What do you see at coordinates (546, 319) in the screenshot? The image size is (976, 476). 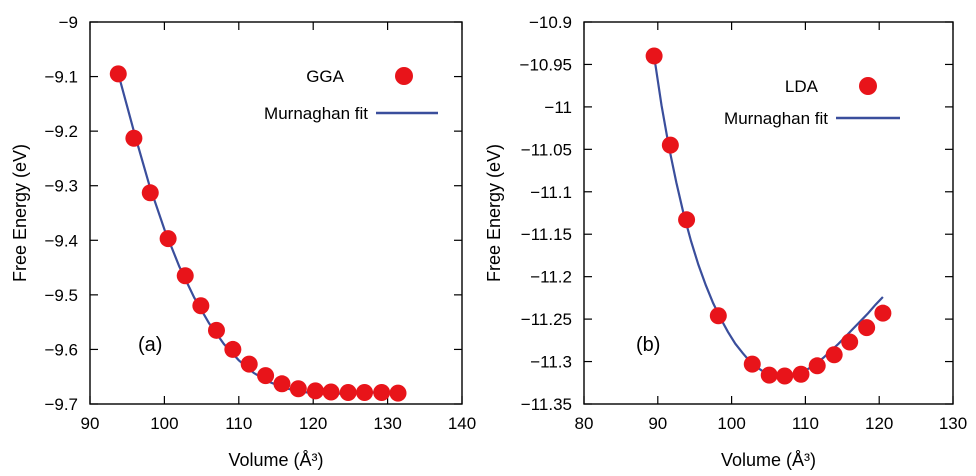 I see `y-tick-label: −11.25` at bounding box center [546, 319].